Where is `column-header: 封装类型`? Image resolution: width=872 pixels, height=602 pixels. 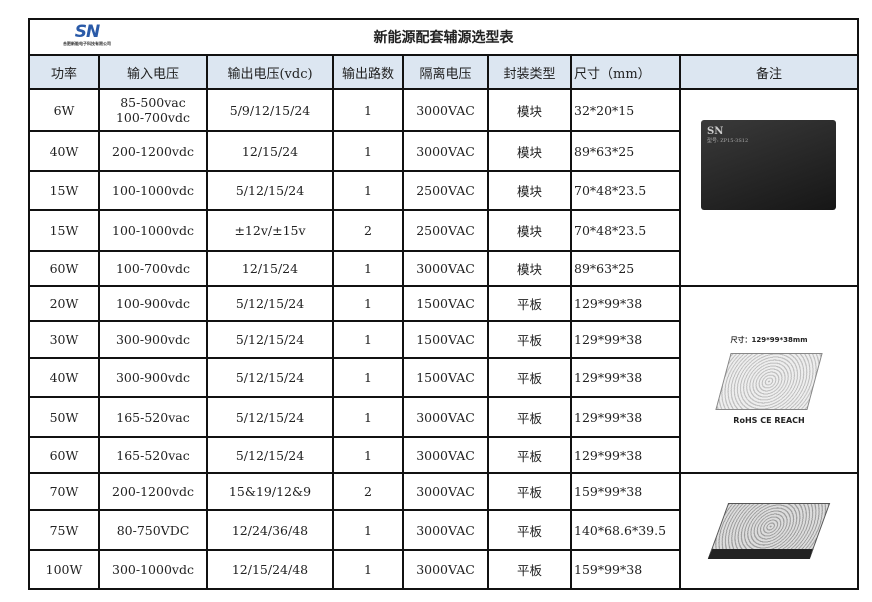
column-header: 封装类型 is located at coordinates (529, 72).